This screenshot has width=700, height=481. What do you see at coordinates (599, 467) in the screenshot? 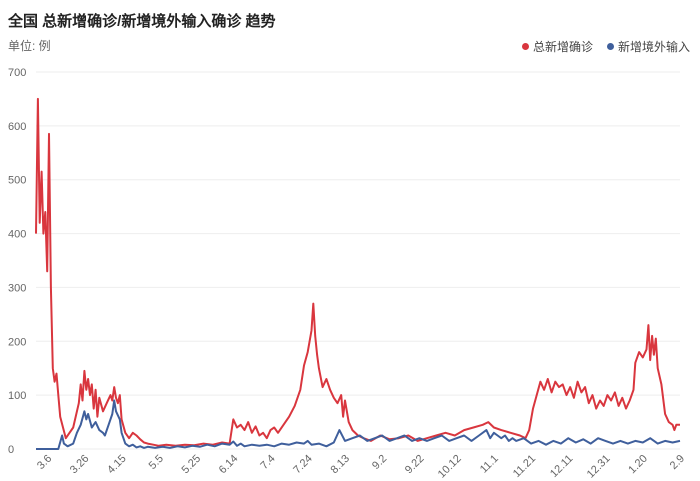
I see `x-tick-label: 12.31` at bounding box center [599, 467].